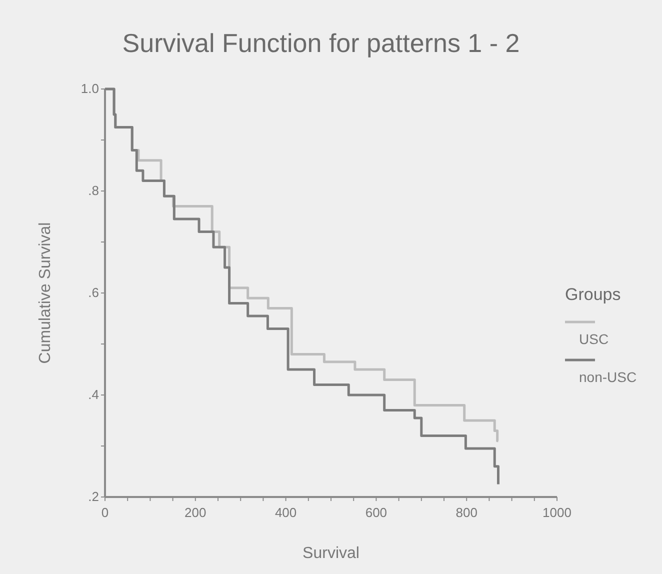  I want to click on y-axis-title: Cumulative Survival, so click(45, 293).